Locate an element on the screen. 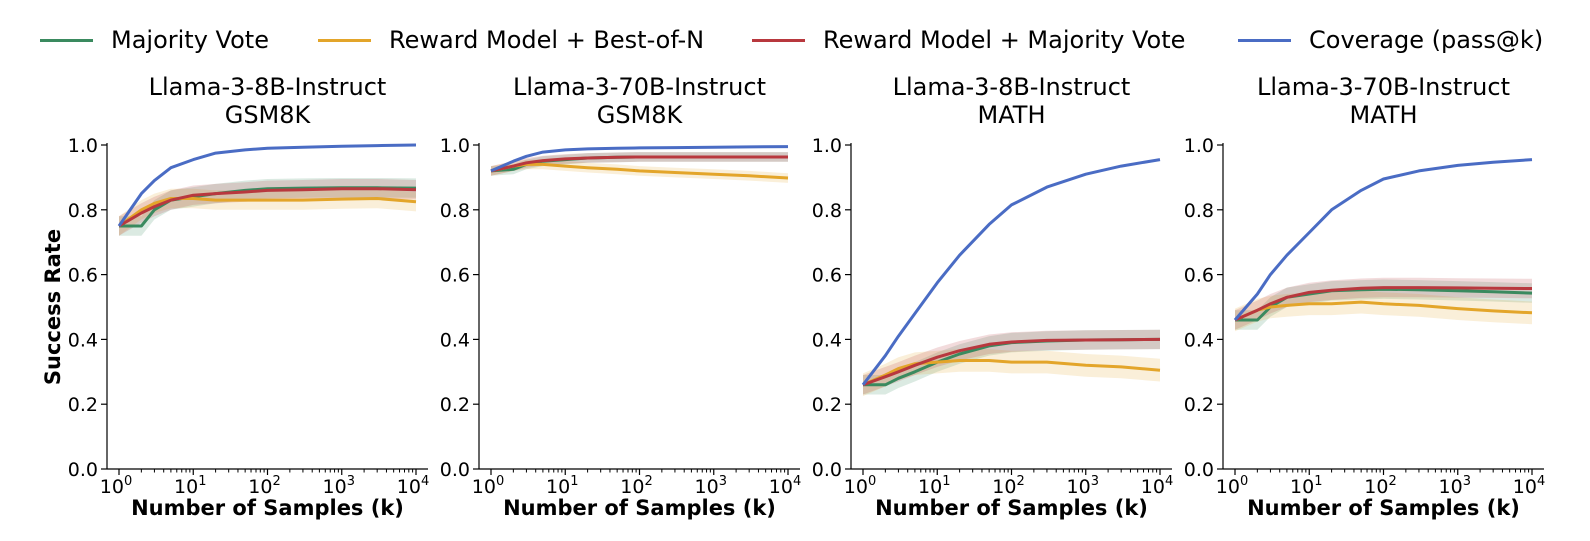  legend-item-coverage: Coverage (pass@k) is located at coordinates (1390, 40).